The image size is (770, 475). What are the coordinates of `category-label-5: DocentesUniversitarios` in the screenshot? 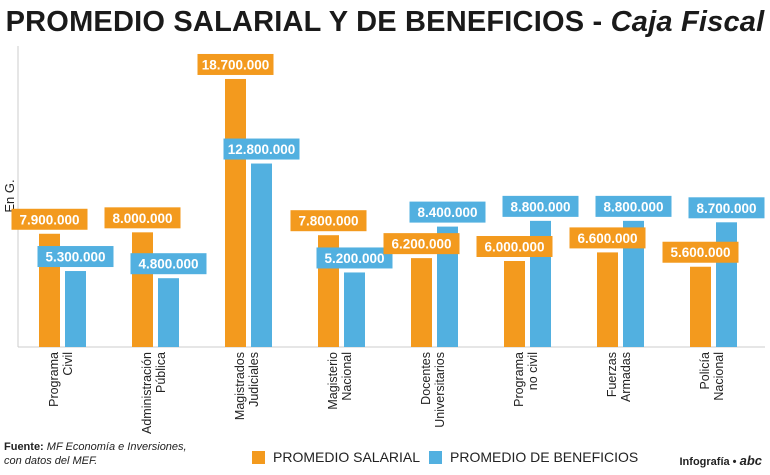 It's located at (433, 390).